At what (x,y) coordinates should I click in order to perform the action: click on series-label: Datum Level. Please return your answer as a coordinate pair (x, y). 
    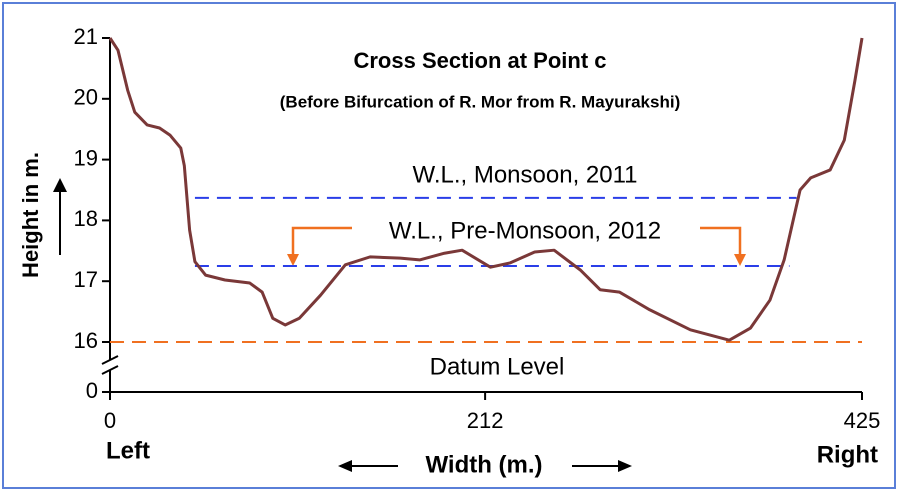
    Looking at the image, I should click on (497, 366).